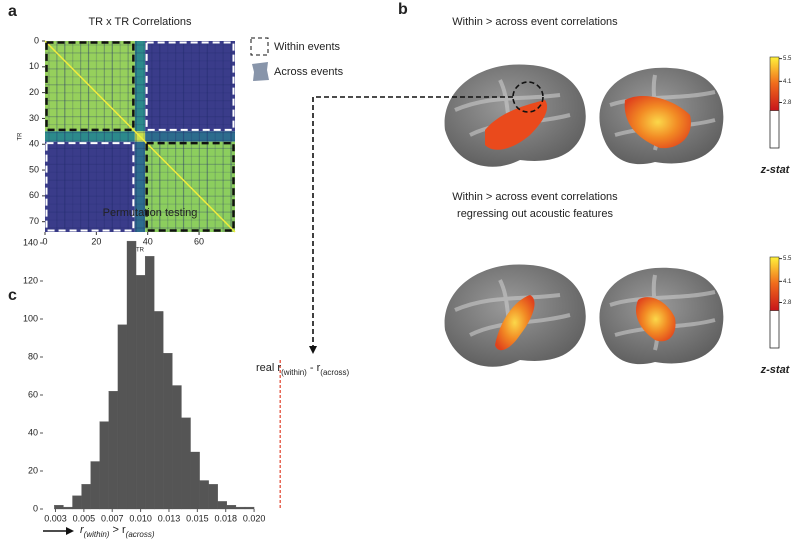 The height and width of the screenshot is (539, 797). Describe the element at coordinates (254, 518) in the screenshot. I see `x-tick-label: 0.020` at that location.